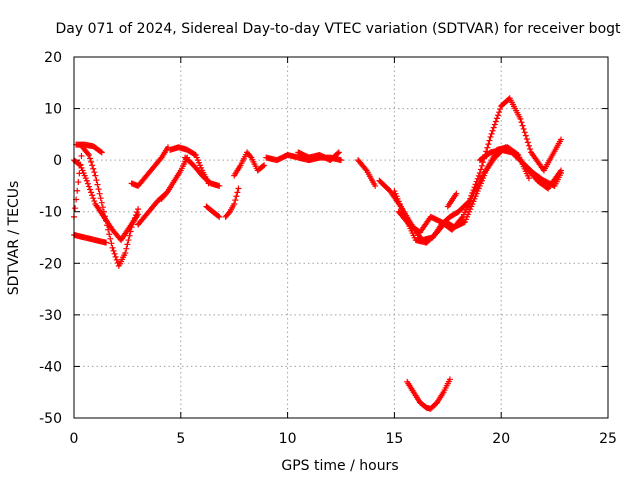 The width and height of the screenshot is (640, 480). I want to click on y-tick-label: -30, so click(50, 316).